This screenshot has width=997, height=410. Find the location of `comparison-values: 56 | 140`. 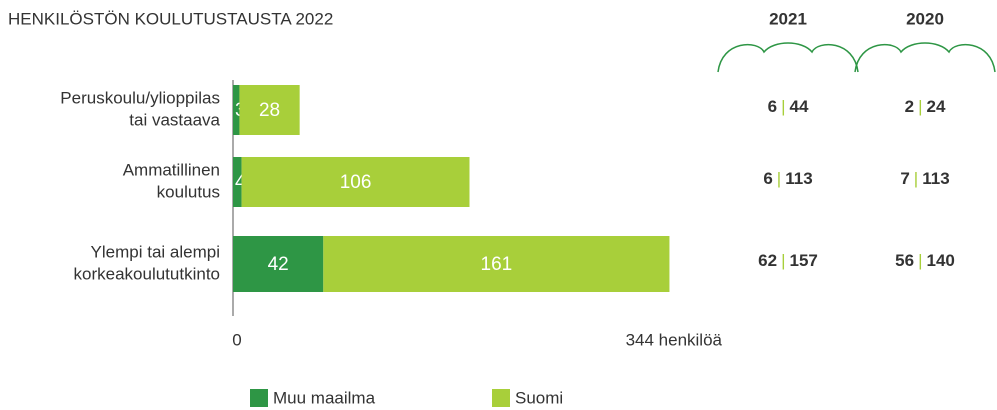

comparison-values: 56 | 140 is located at coordinates (925, 260).